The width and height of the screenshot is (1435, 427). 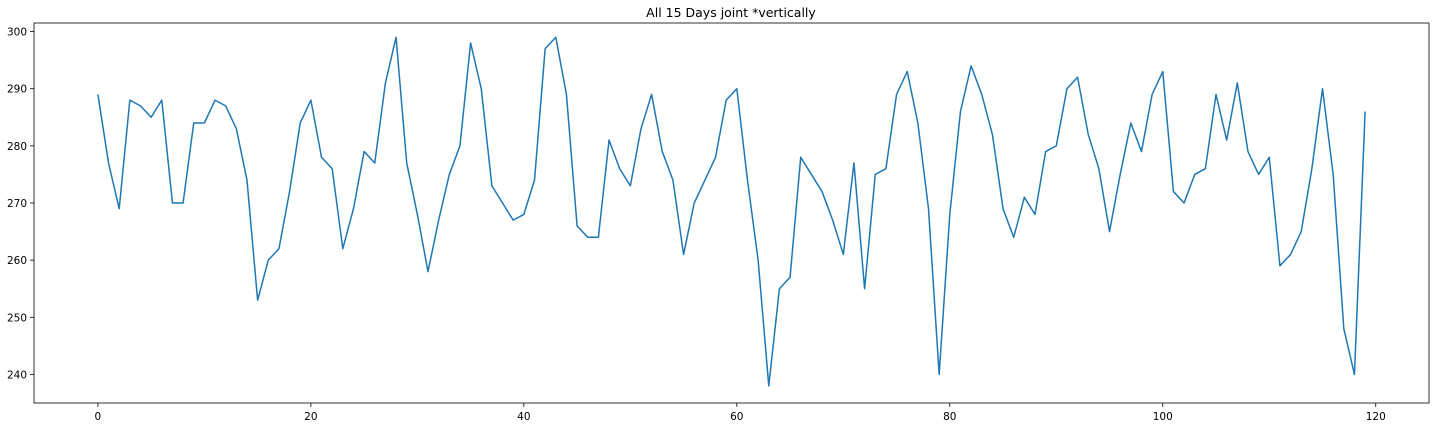 What do you see at coordinates (98, 417) in the screenshot?
I see `x-tick-label: 0` at bounding box center [98, 417].